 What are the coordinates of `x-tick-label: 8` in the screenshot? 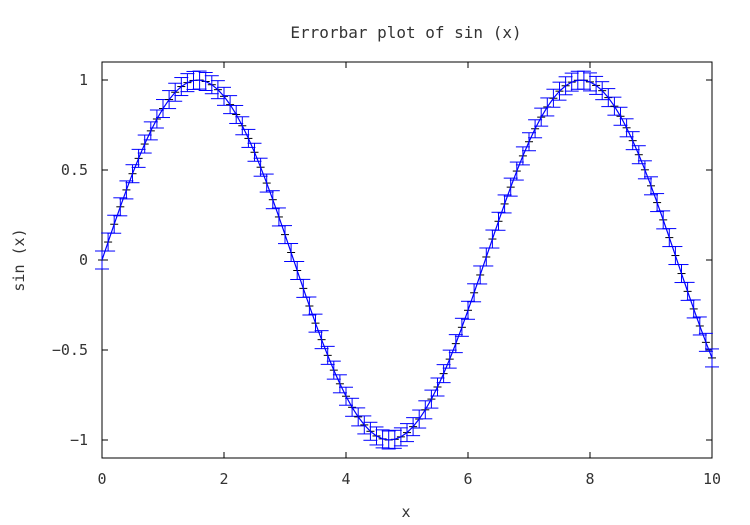 It's located at (589, 479).